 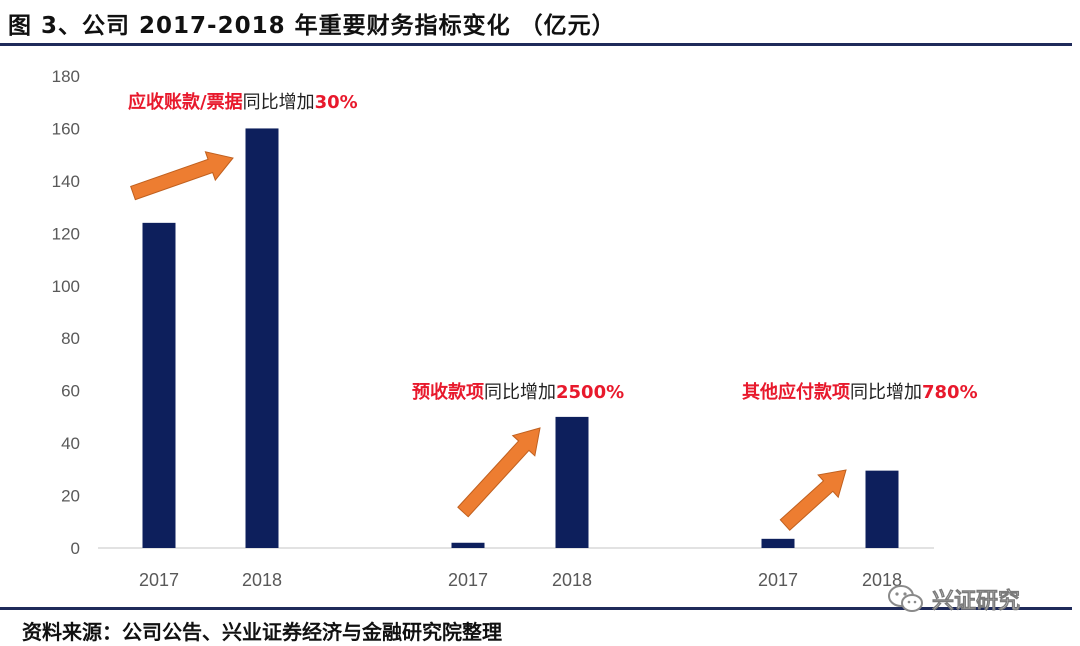 I want to click on y-tick-label: 0, so click(x=75, y=548).